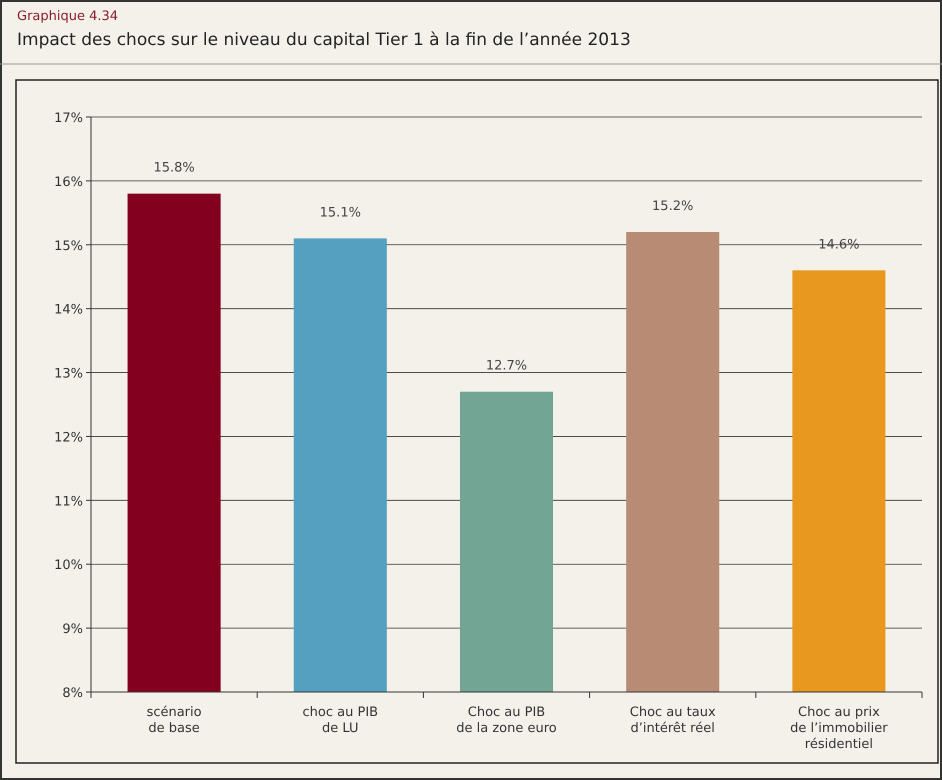 This screenshot has height=780, width=942. I want to click on y-tick-label: 17%, so click(68, 118).